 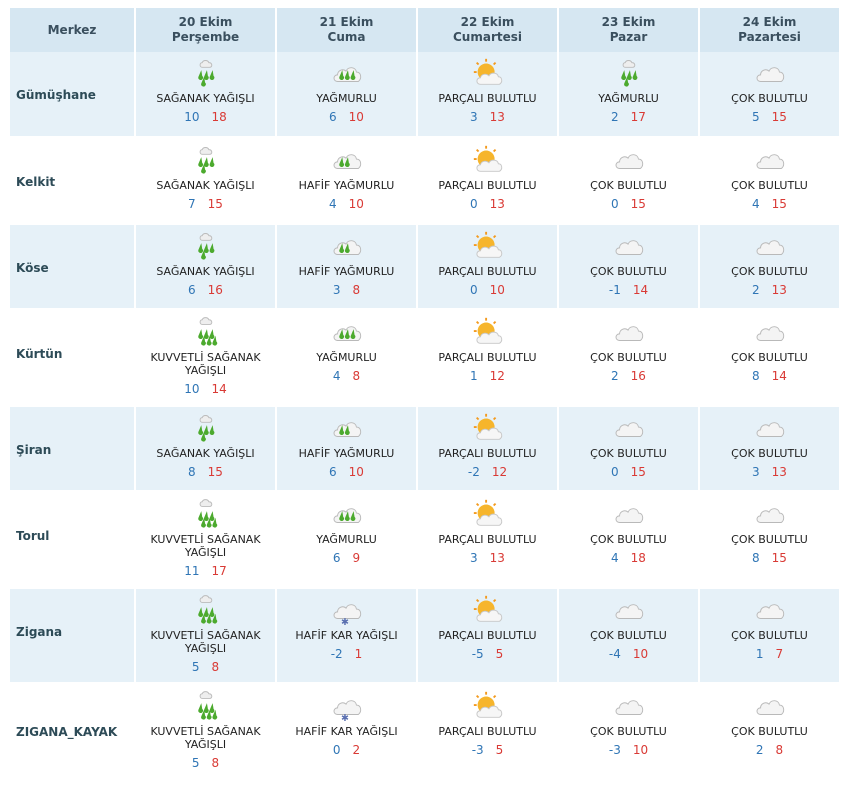 I want to click on forecast-cell: SAĞANAK YAĞIŞLI 10 18, so click(x=204, y=94).